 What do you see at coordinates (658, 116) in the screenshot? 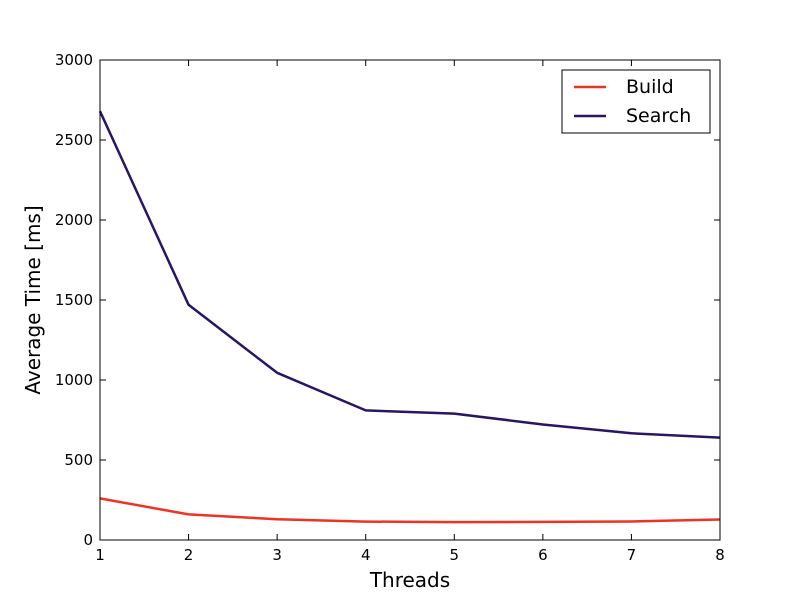
I see `legend-label-search: Search` at bounding box center [658, 116].